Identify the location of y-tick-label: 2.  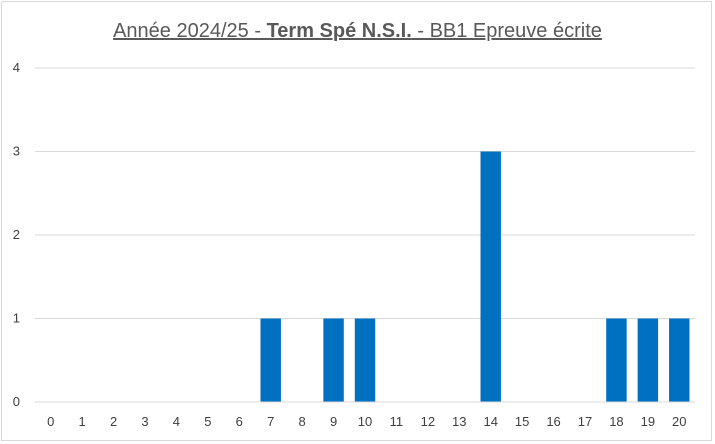
(16, 234).